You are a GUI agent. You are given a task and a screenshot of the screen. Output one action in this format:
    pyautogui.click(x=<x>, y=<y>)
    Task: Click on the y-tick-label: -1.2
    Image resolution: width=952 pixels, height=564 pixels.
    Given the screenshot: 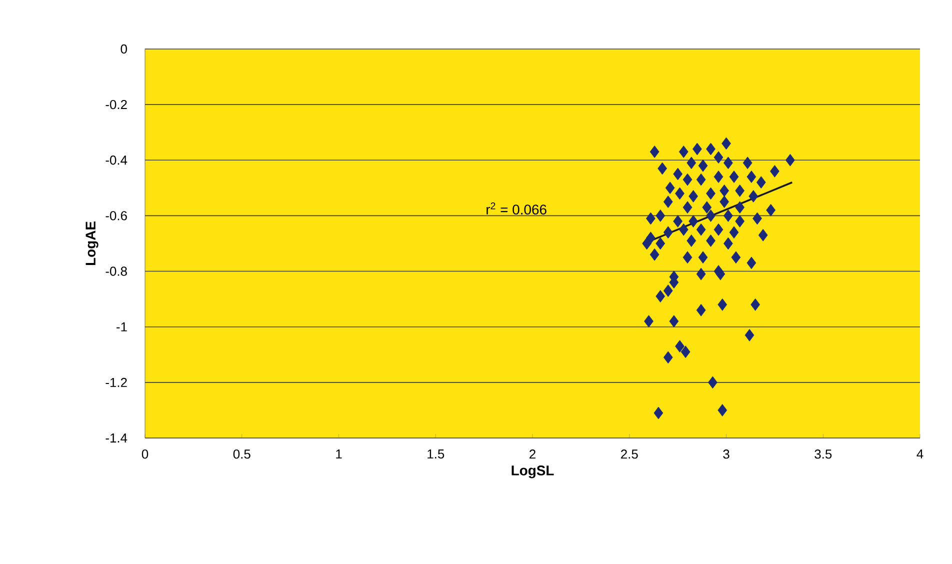 What is the action you would take?
    pyautogui.click(x=116, y=382)
    